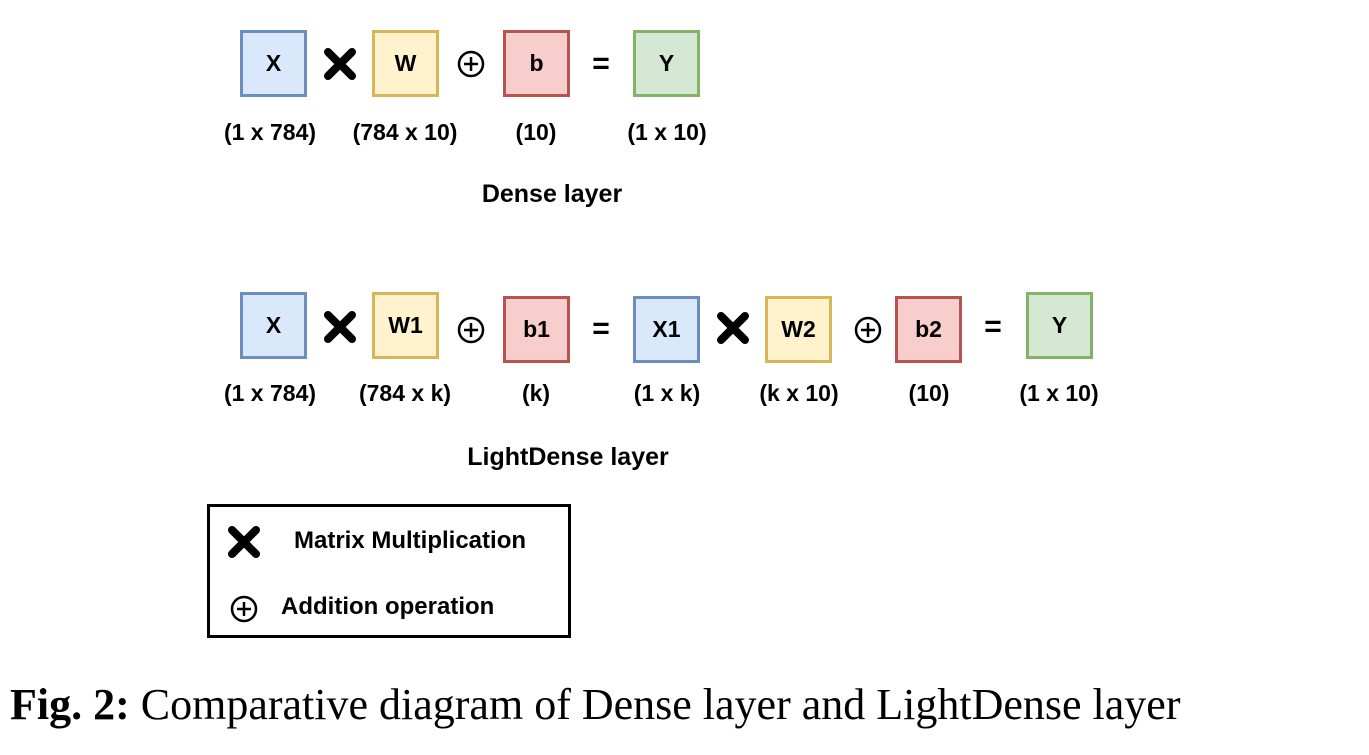 Image resolution: width=1369 pixels, height=755 pixels. Describe the element at coordinates (536, 132) in the screenshot. I see `dense-dim-b: (10)` at that location.